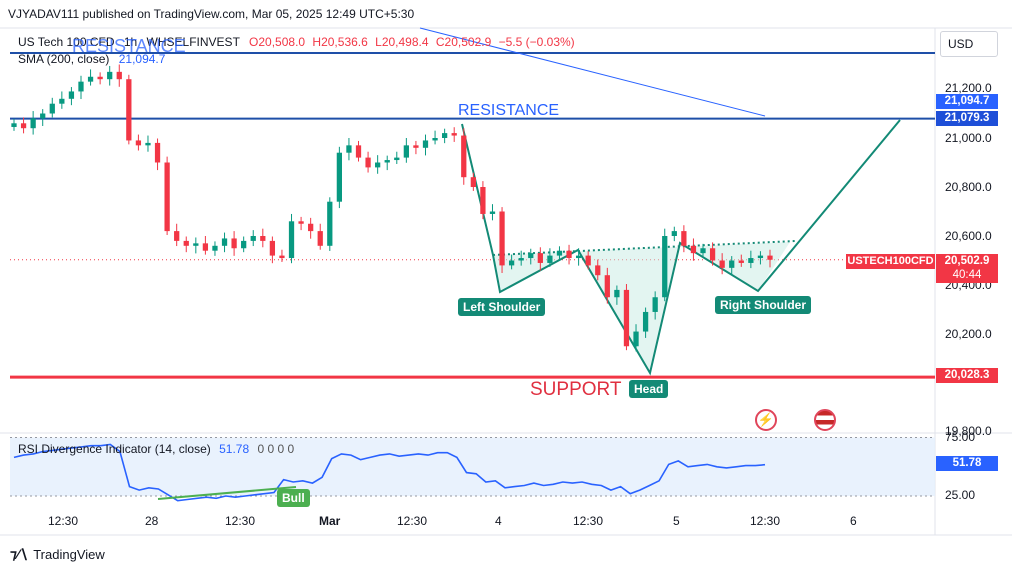  I want to click on time-tick: 6, so click(853, 521).